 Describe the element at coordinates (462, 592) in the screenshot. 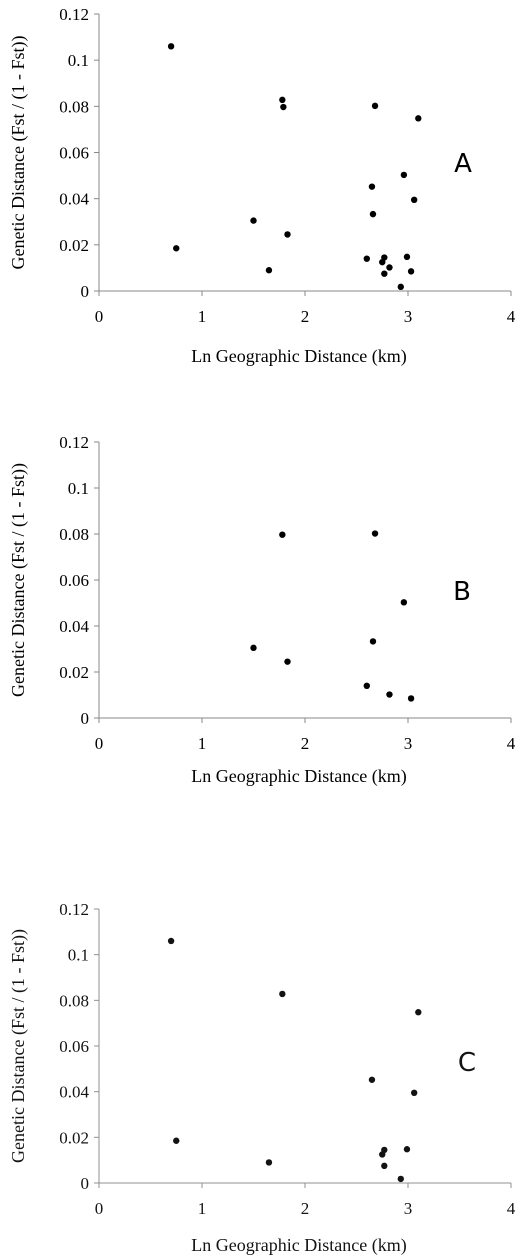

I see `panel-label: B` at that location.